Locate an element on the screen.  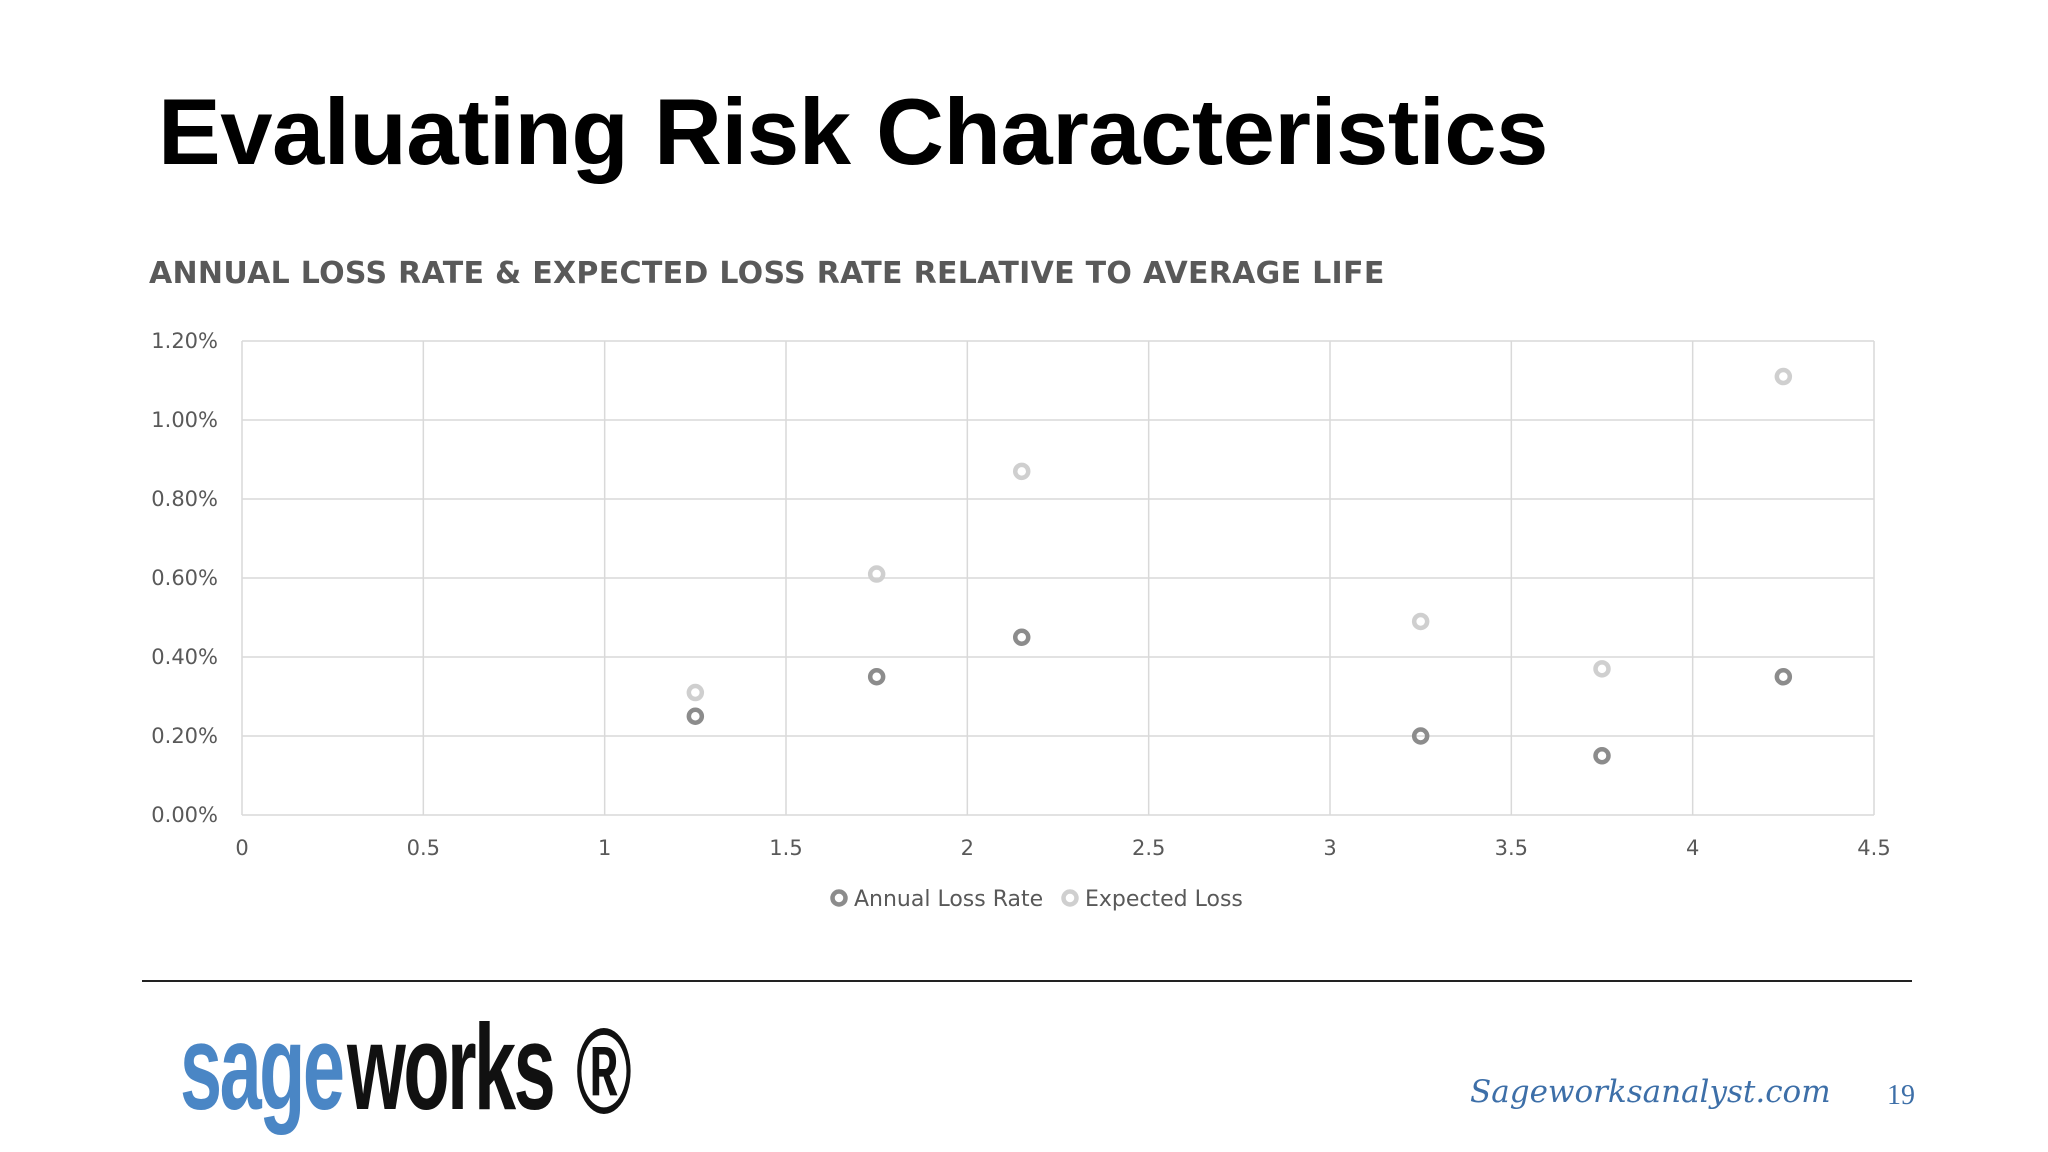
y-tick-label: 0.20% is located at coordinates (184, 736).